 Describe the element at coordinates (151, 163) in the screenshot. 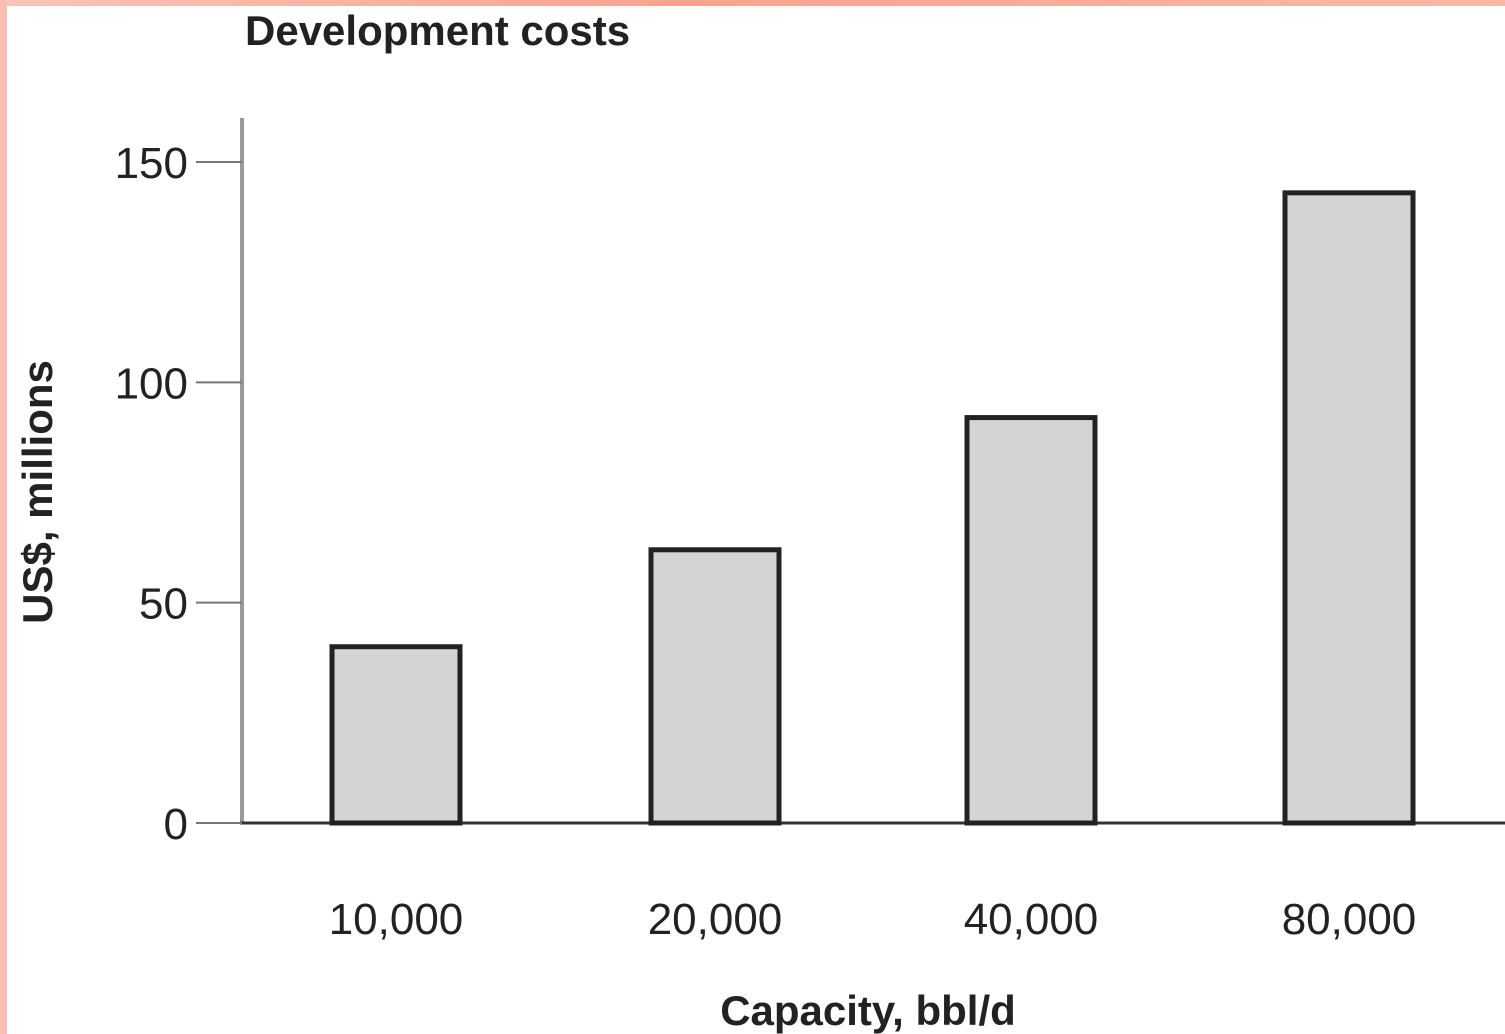

I see `y-tick-label: 150` at that location.